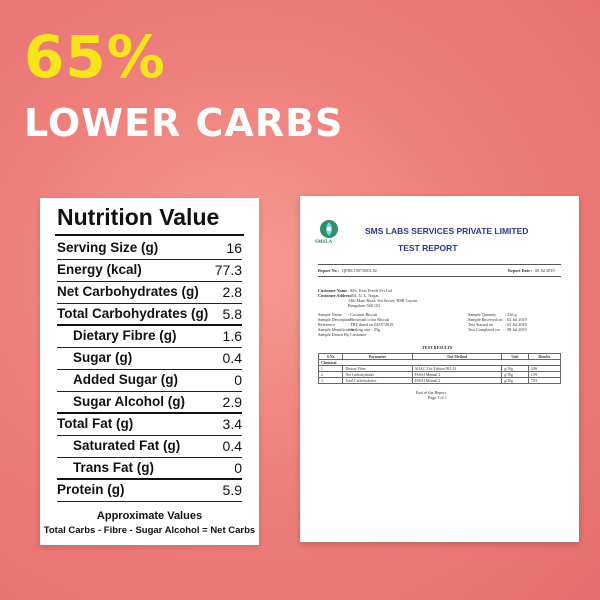  What do you see at coordinates (125, 335) in the screenshot?
I see `nutrition-label: Dietary Fibre (g)` at bounding box center [125, 335].